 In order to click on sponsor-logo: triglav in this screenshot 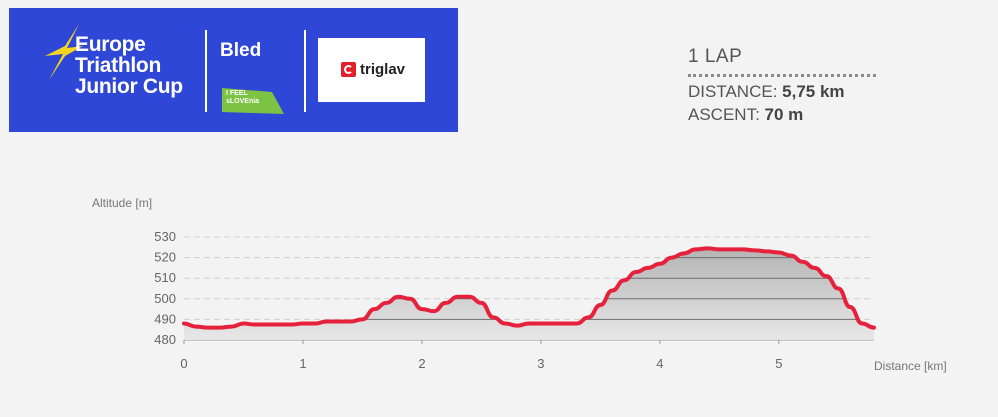, I will do `click(371, 70)`.